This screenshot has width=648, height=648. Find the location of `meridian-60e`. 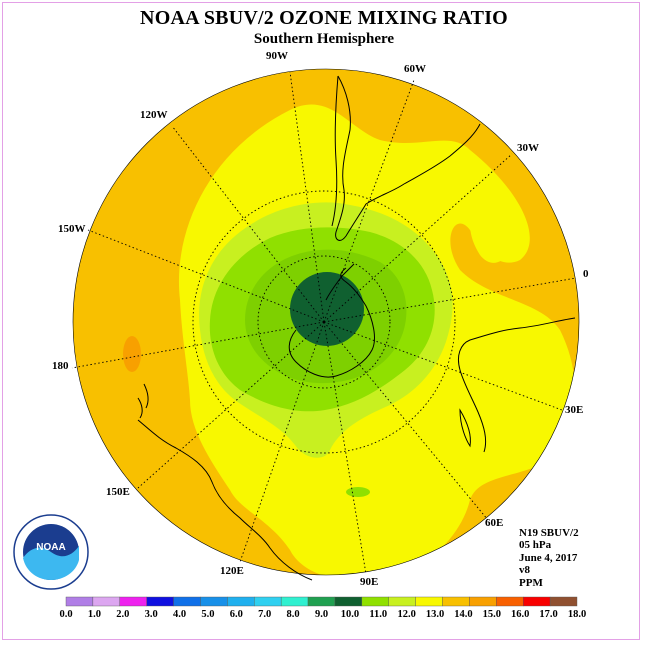

meridian-60e is located at coordinates (406, 421).